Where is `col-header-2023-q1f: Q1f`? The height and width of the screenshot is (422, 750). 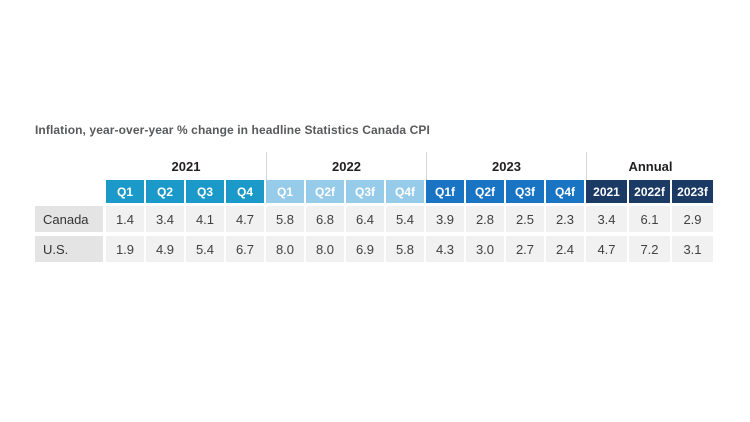
col-header-2023-q1f: Q1f is located at coordinates (446, 191).